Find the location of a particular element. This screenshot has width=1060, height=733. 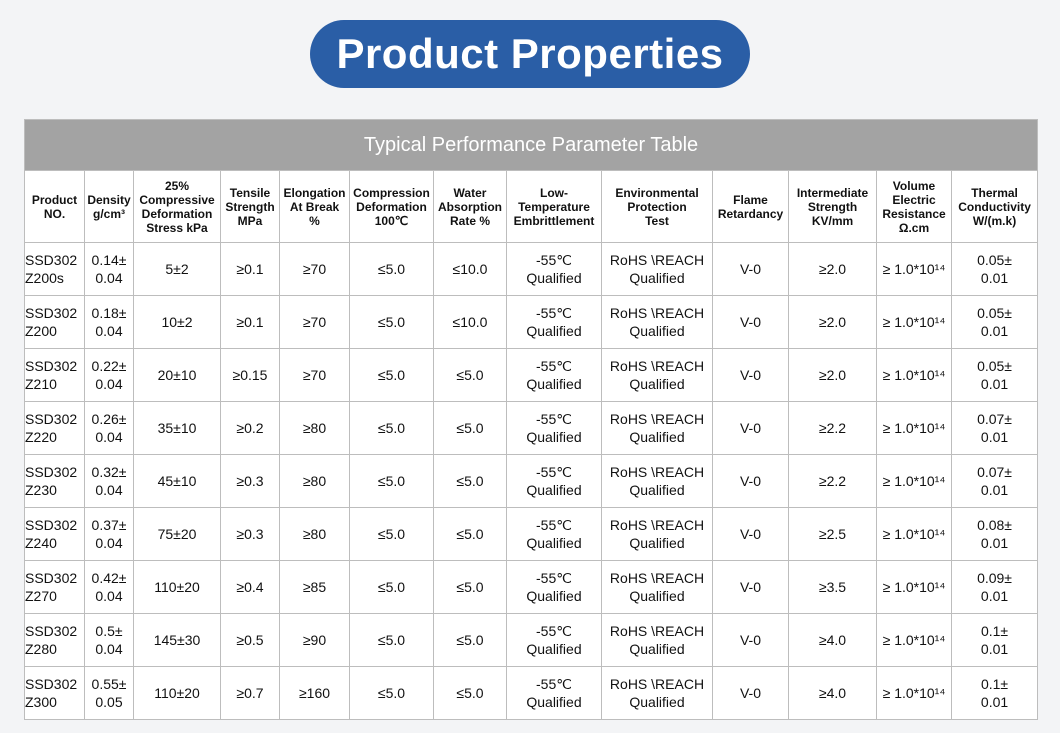

table-cell: 35±10 is located at coordinates (177, 428).